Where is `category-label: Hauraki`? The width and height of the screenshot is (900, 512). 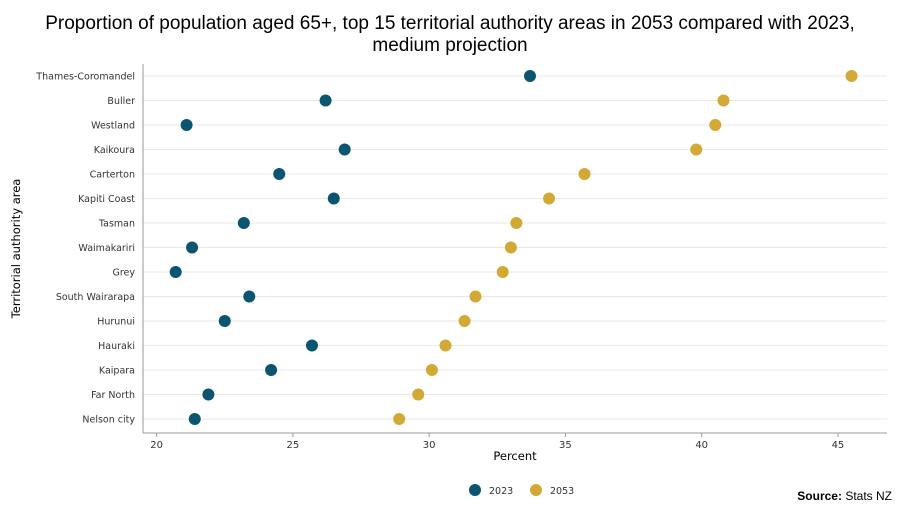
category-label: Hauraki is located at coordinates (116, 346).